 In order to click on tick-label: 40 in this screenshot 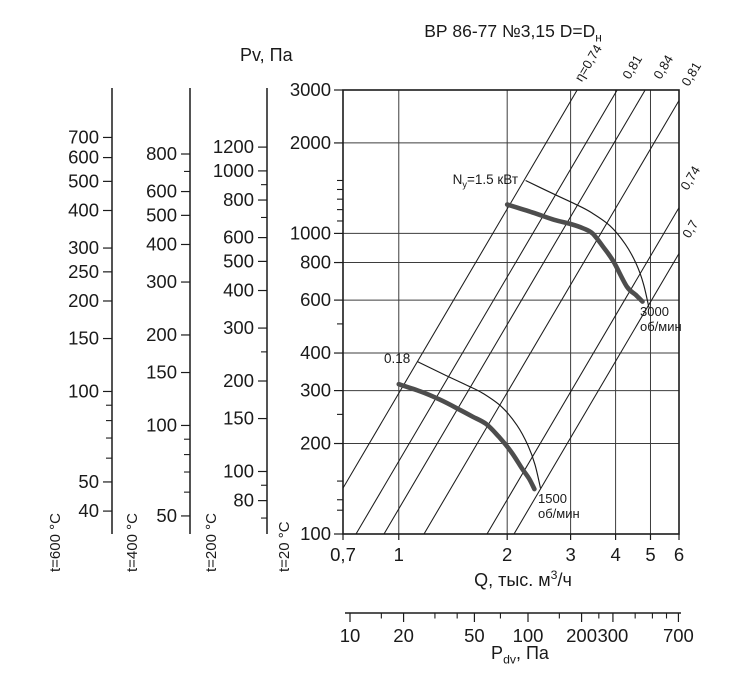, I will do `click(88, 510)`.